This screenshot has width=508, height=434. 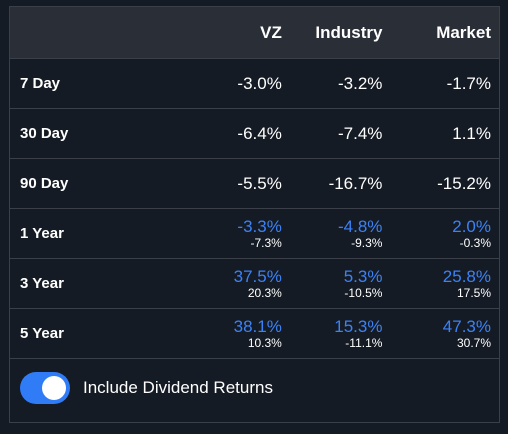 What do you see at coordinates (360, 83) in the screenshot?
I see `industry-value: -3.2%` at bounding box center [360, 83].